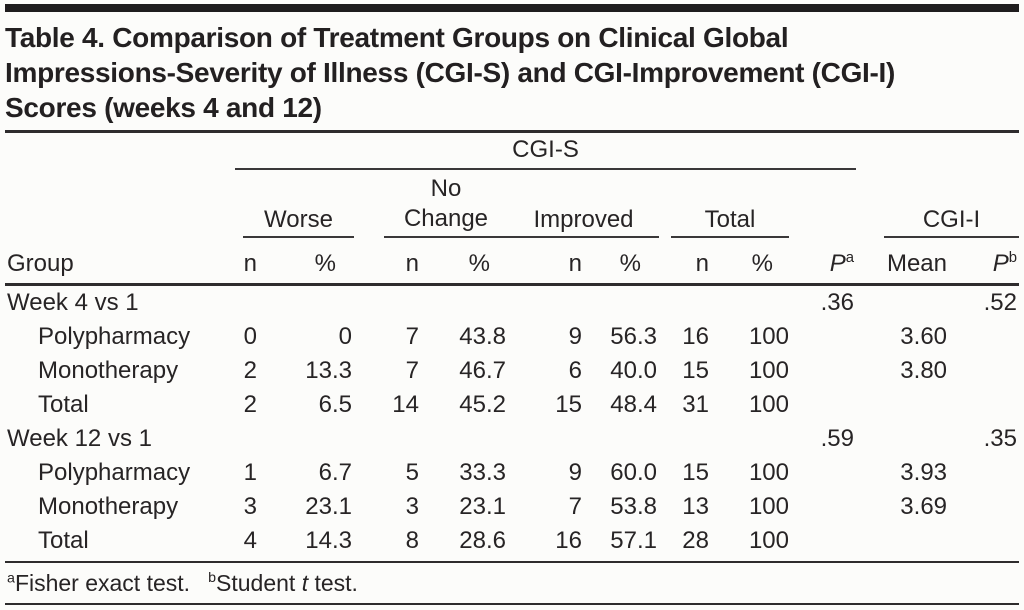  I want to click on column-header-group: Group, so click(120, 262).